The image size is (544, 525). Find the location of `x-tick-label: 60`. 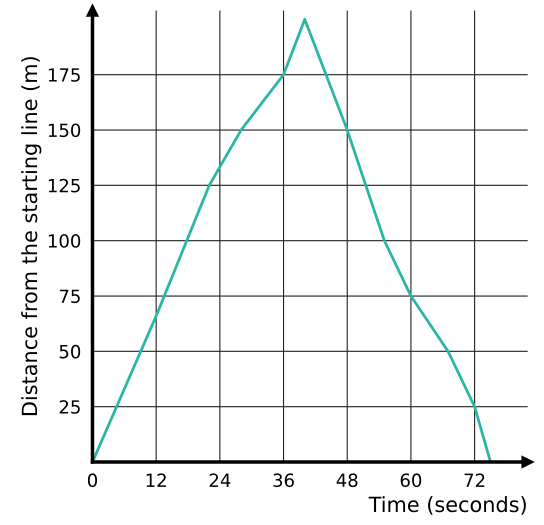

x-tick-label: 60 is located at coordinates (411, 480).